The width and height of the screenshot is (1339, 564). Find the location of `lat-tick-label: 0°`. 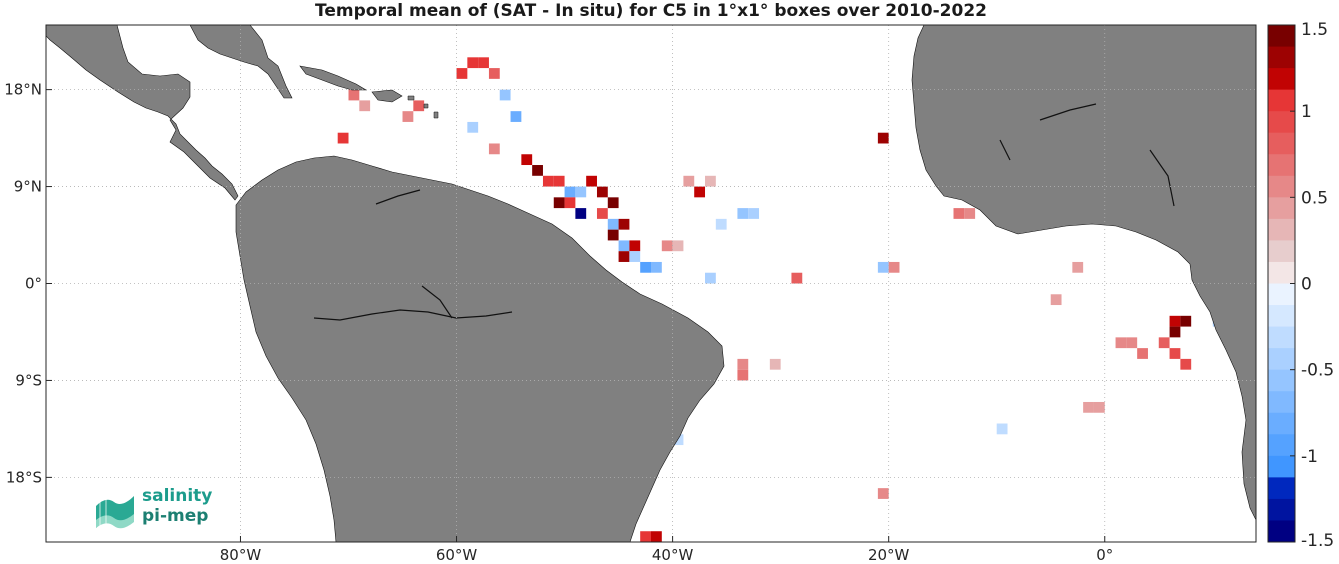

lat-tick-label: 0° is located at coordinates (33, 284).